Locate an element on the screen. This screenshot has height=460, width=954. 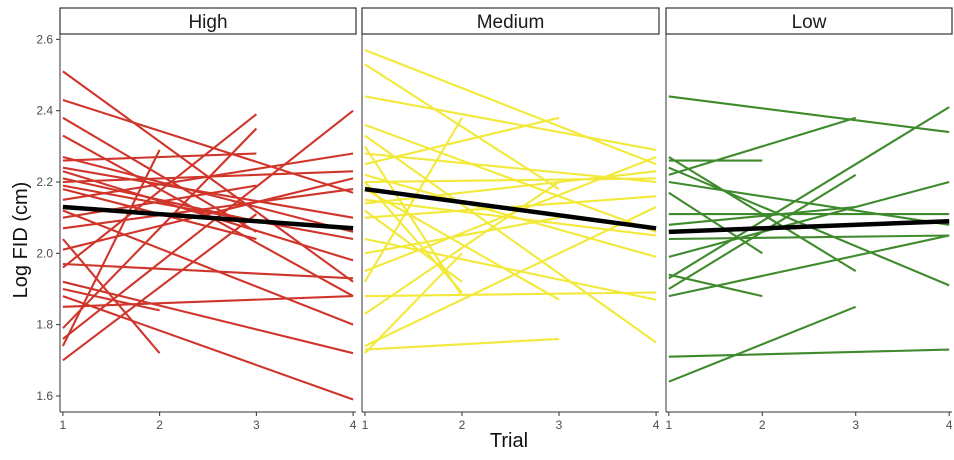
y-tick-label: 1.6 is located at coordinates (44, 396).